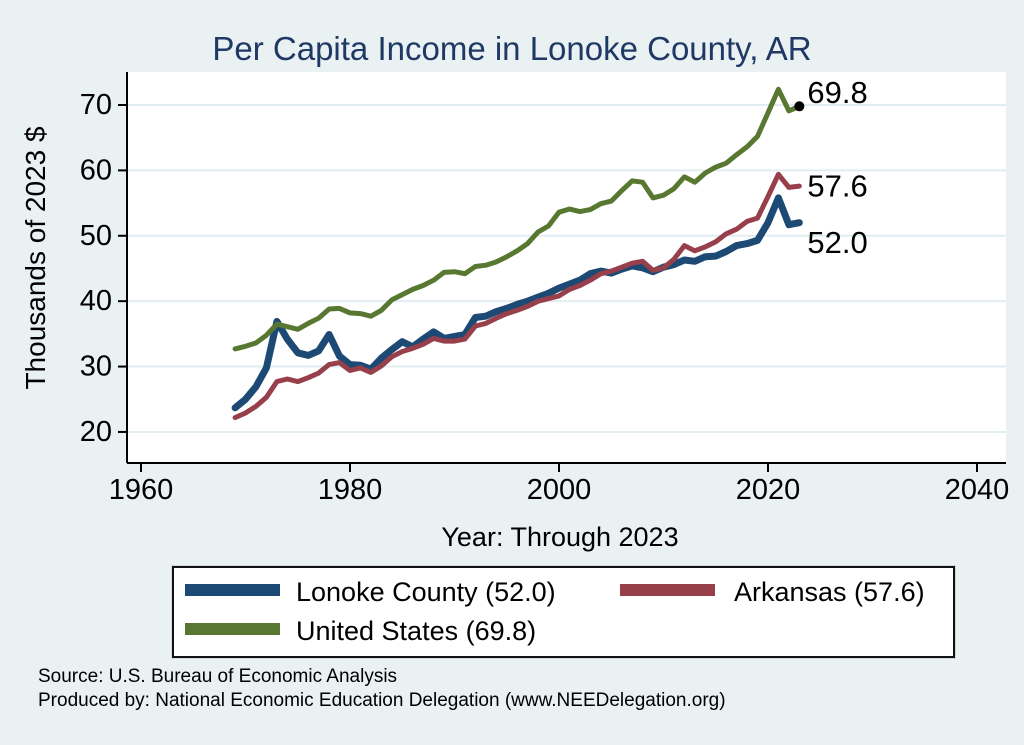  I want to click on x-tick-label-2040: 2040, so click(977, 490).